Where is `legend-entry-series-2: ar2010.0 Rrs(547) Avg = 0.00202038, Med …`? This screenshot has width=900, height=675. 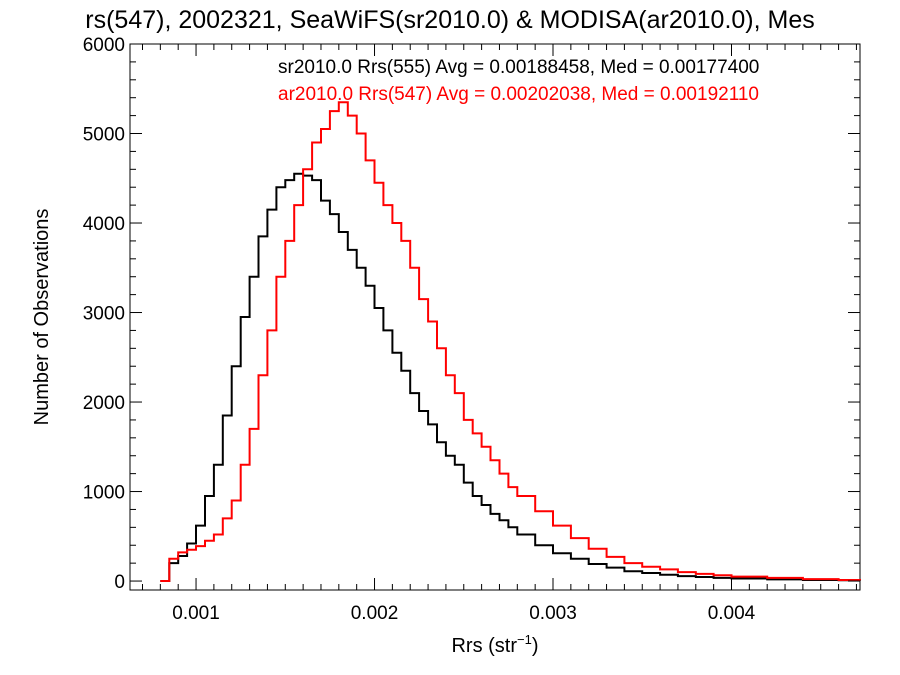
legend-entry-series-2: ar2010.0 Rrs(547) Avg = 0.00202038, Med … is located at coordinates (518, 94).